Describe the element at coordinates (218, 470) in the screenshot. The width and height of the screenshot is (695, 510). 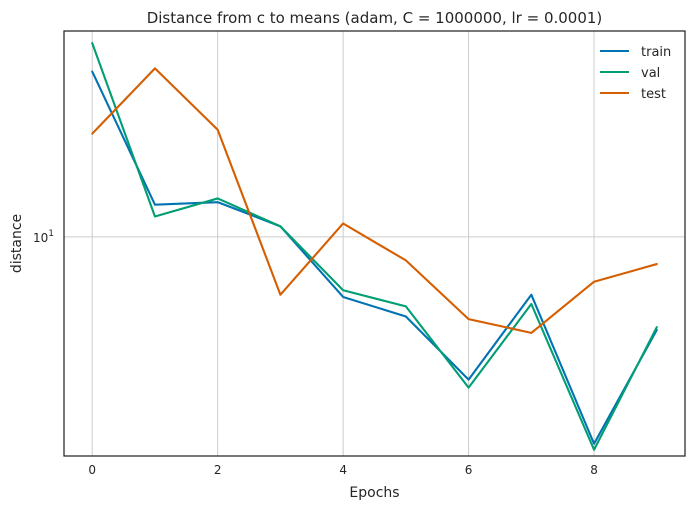
I see `x-tick-label-1: 2` at that location.